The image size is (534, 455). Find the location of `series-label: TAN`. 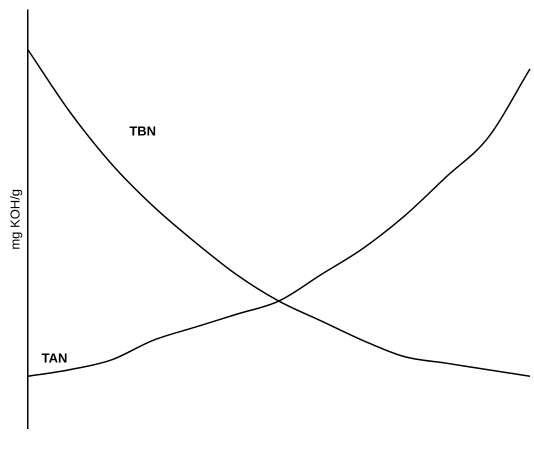

series-label: TAN is located at coordinates (55, 358).